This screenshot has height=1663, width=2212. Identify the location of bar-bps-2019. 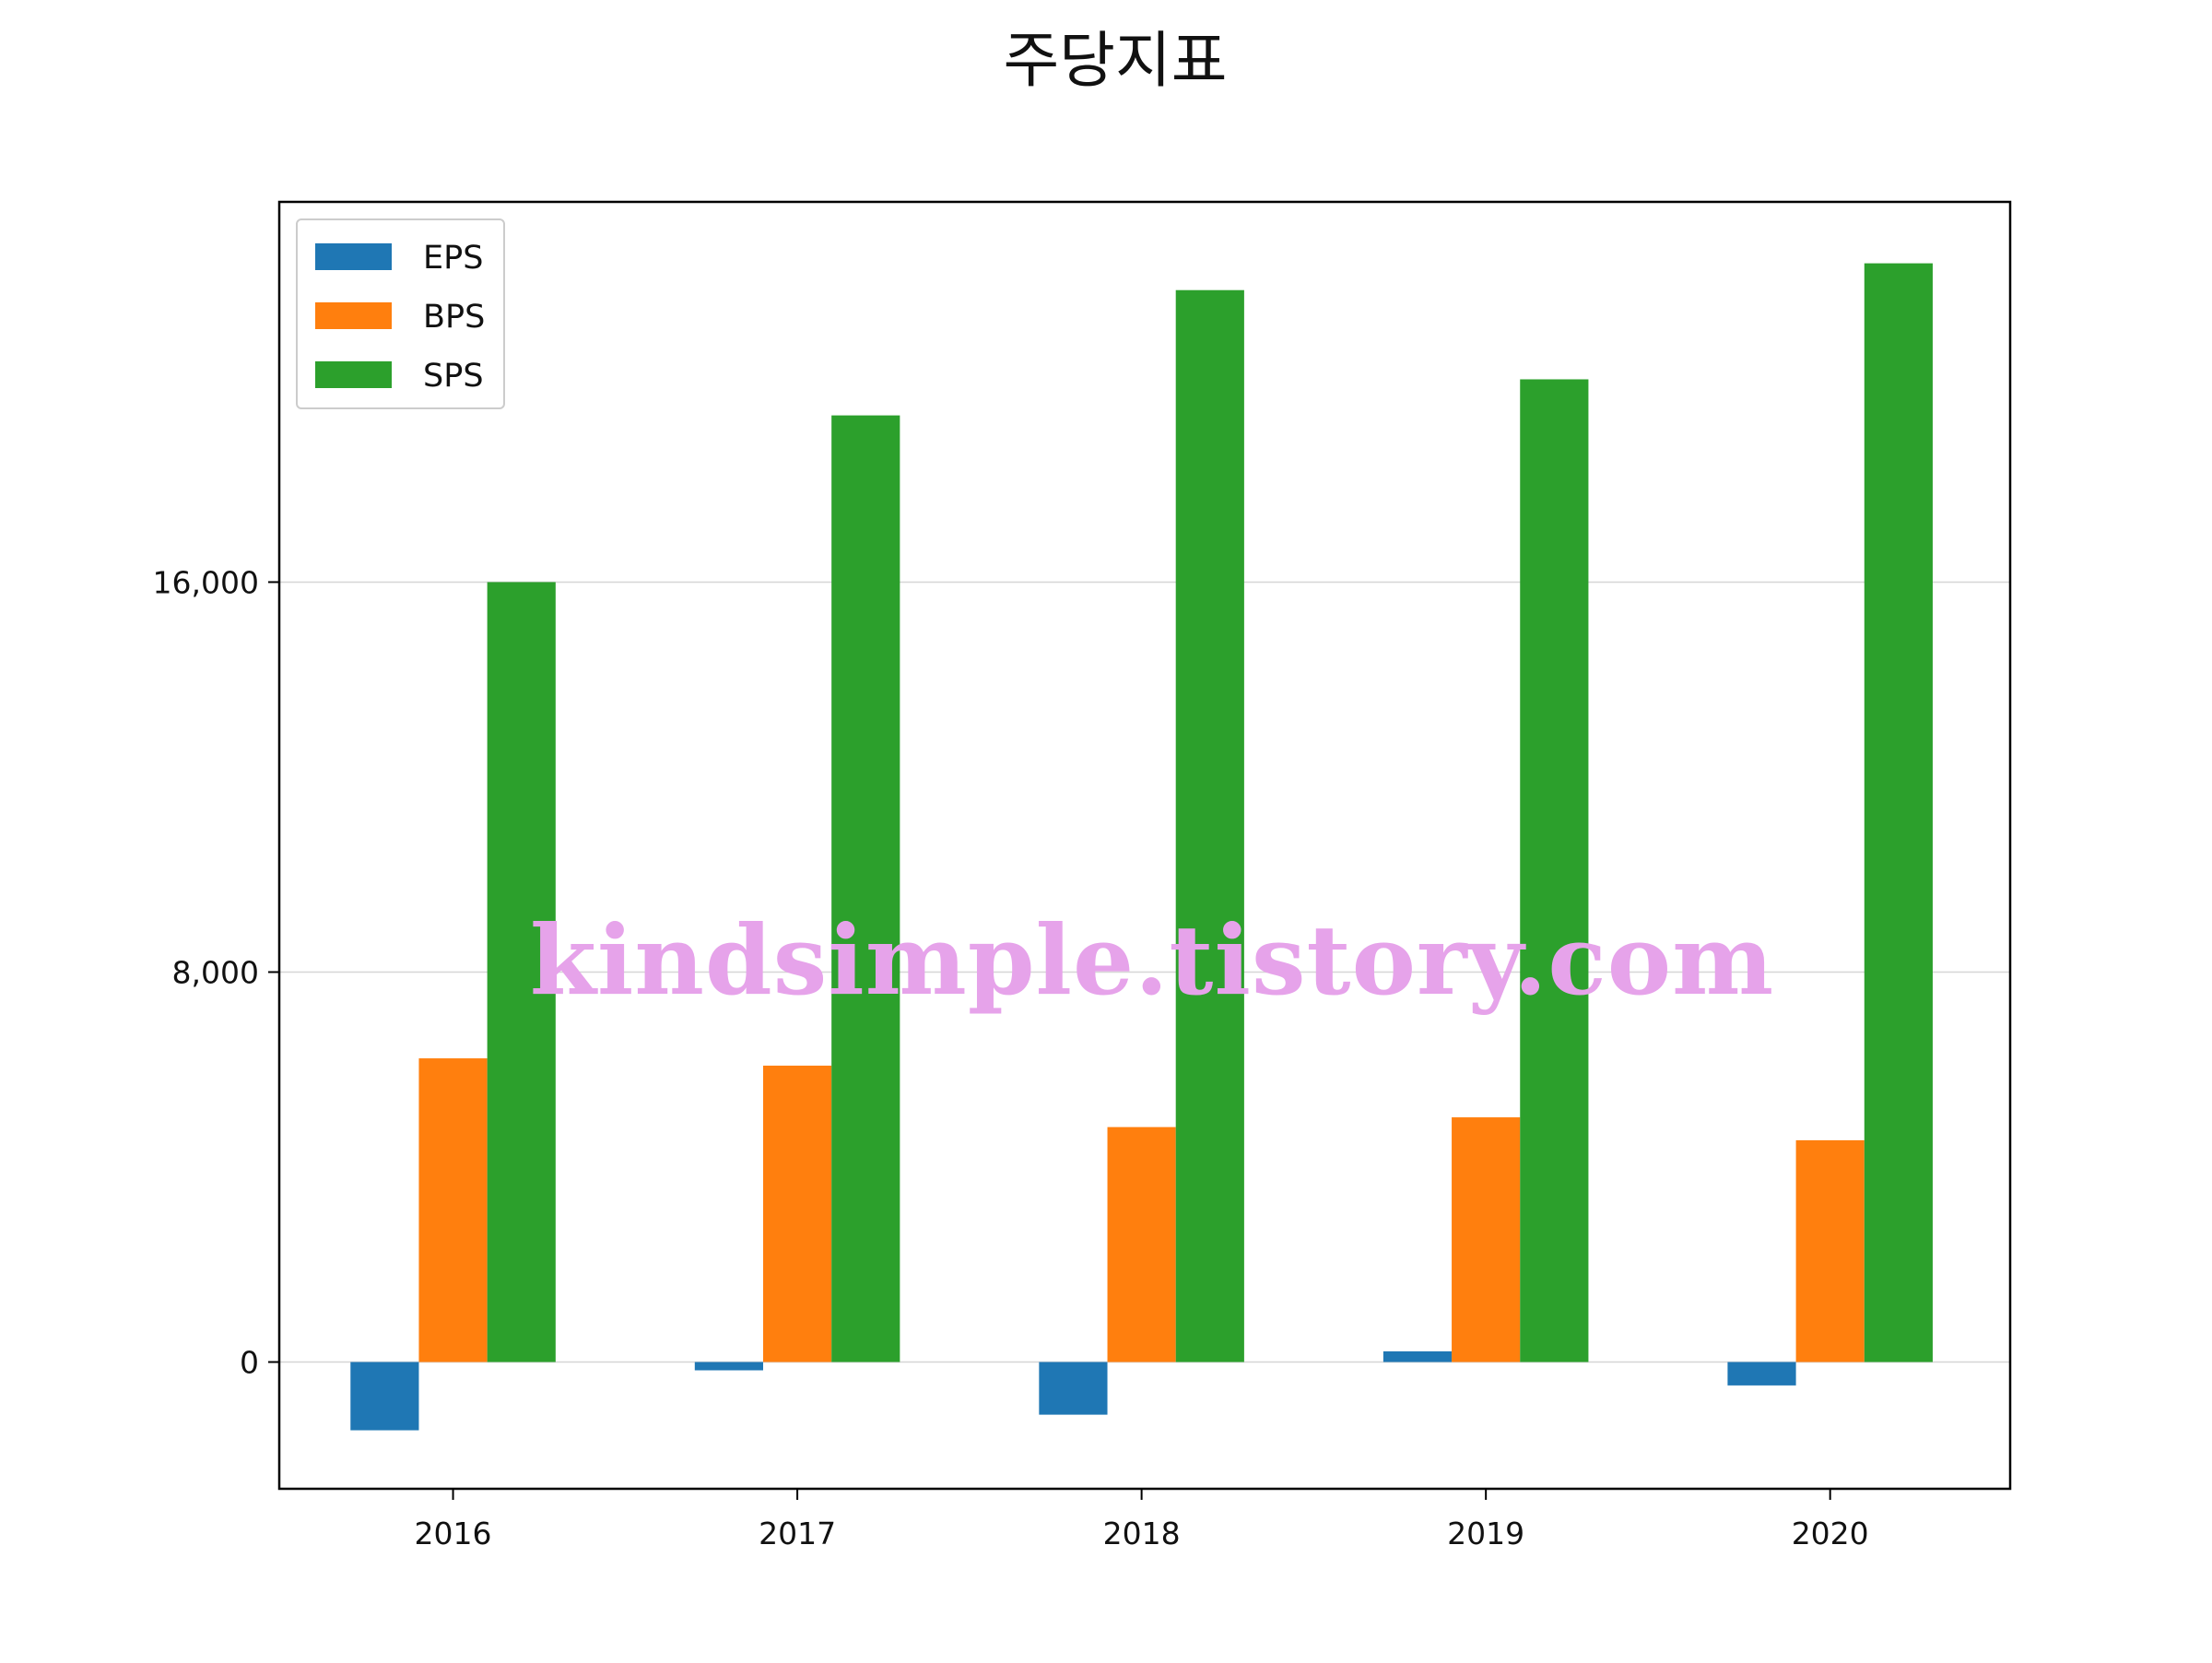
(1486, 1239).